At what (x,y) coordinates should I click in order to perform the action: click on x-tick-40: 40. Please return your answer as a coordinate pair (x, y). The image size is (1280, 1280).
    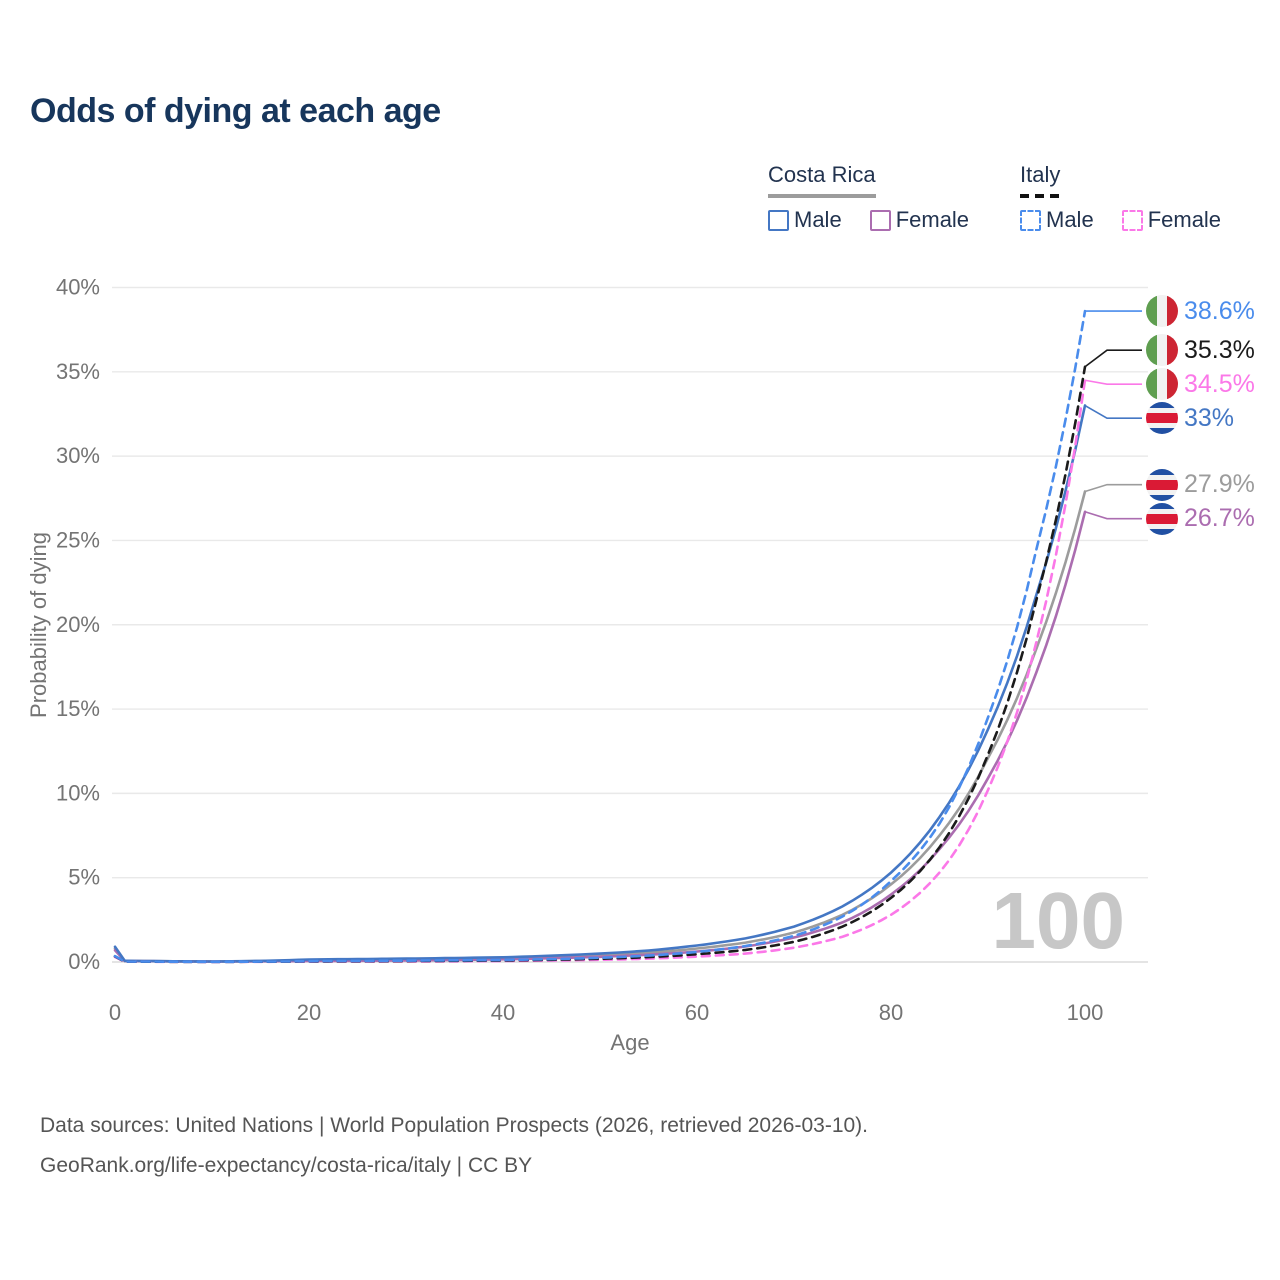
    Looking at the image, I should click on (503, 1012).